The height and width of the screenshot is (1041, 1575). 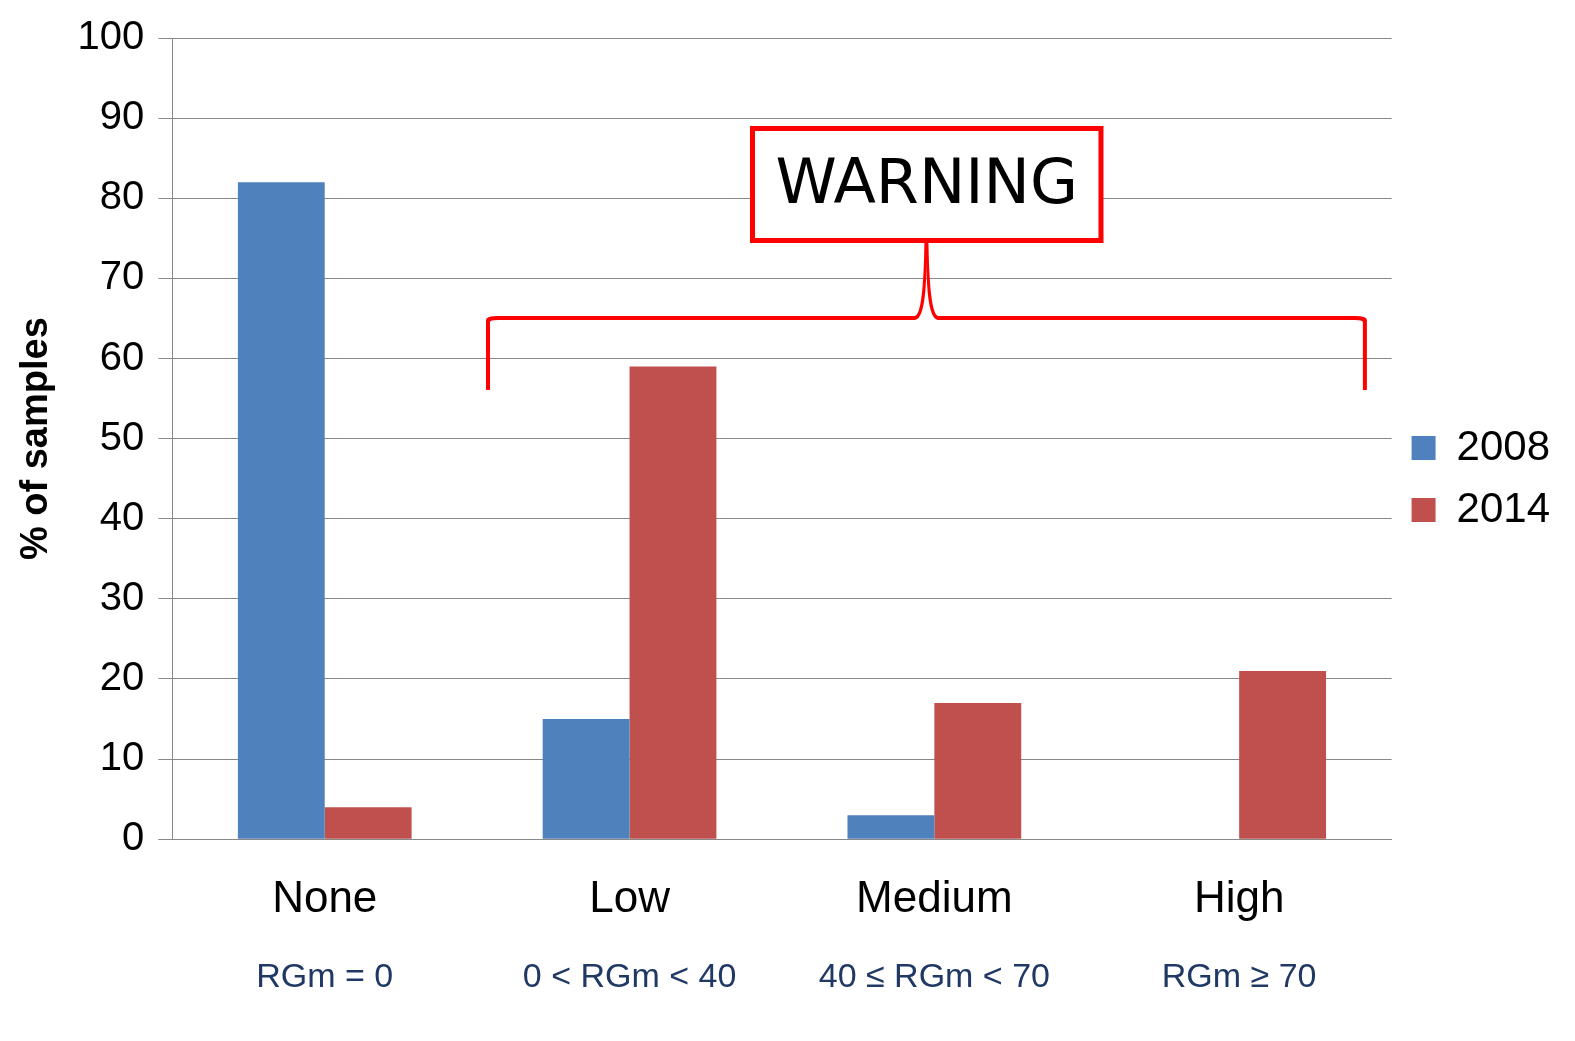 What do you see at coordinates (325, 896) in the screenshot?
I see `x-tick-label: None` at bounding box center [325, 896].